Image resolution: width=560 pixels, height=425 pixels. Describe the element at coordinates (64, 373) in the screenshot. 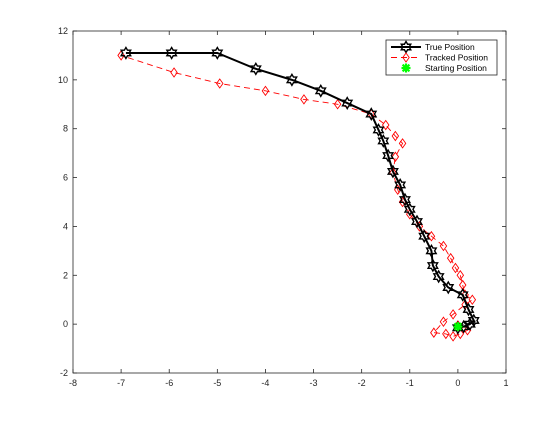

I see `y-tick-label: -2` at that location.